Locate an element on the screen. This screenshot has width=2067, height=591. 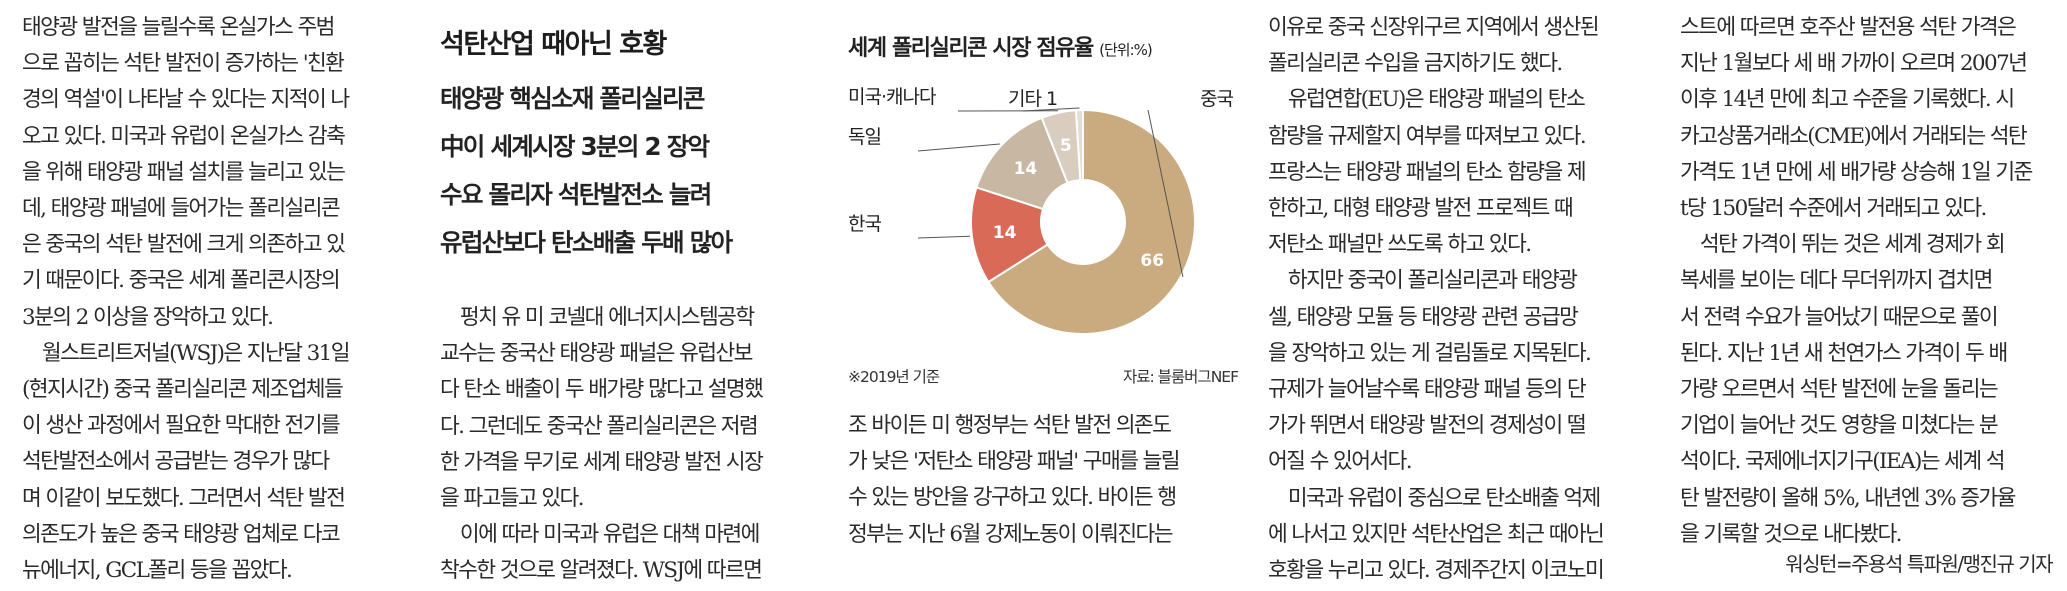
text-line: 가량 오르면서 석탄 발전에 눈을 돌리는 is located at coordinates (1839, 390).